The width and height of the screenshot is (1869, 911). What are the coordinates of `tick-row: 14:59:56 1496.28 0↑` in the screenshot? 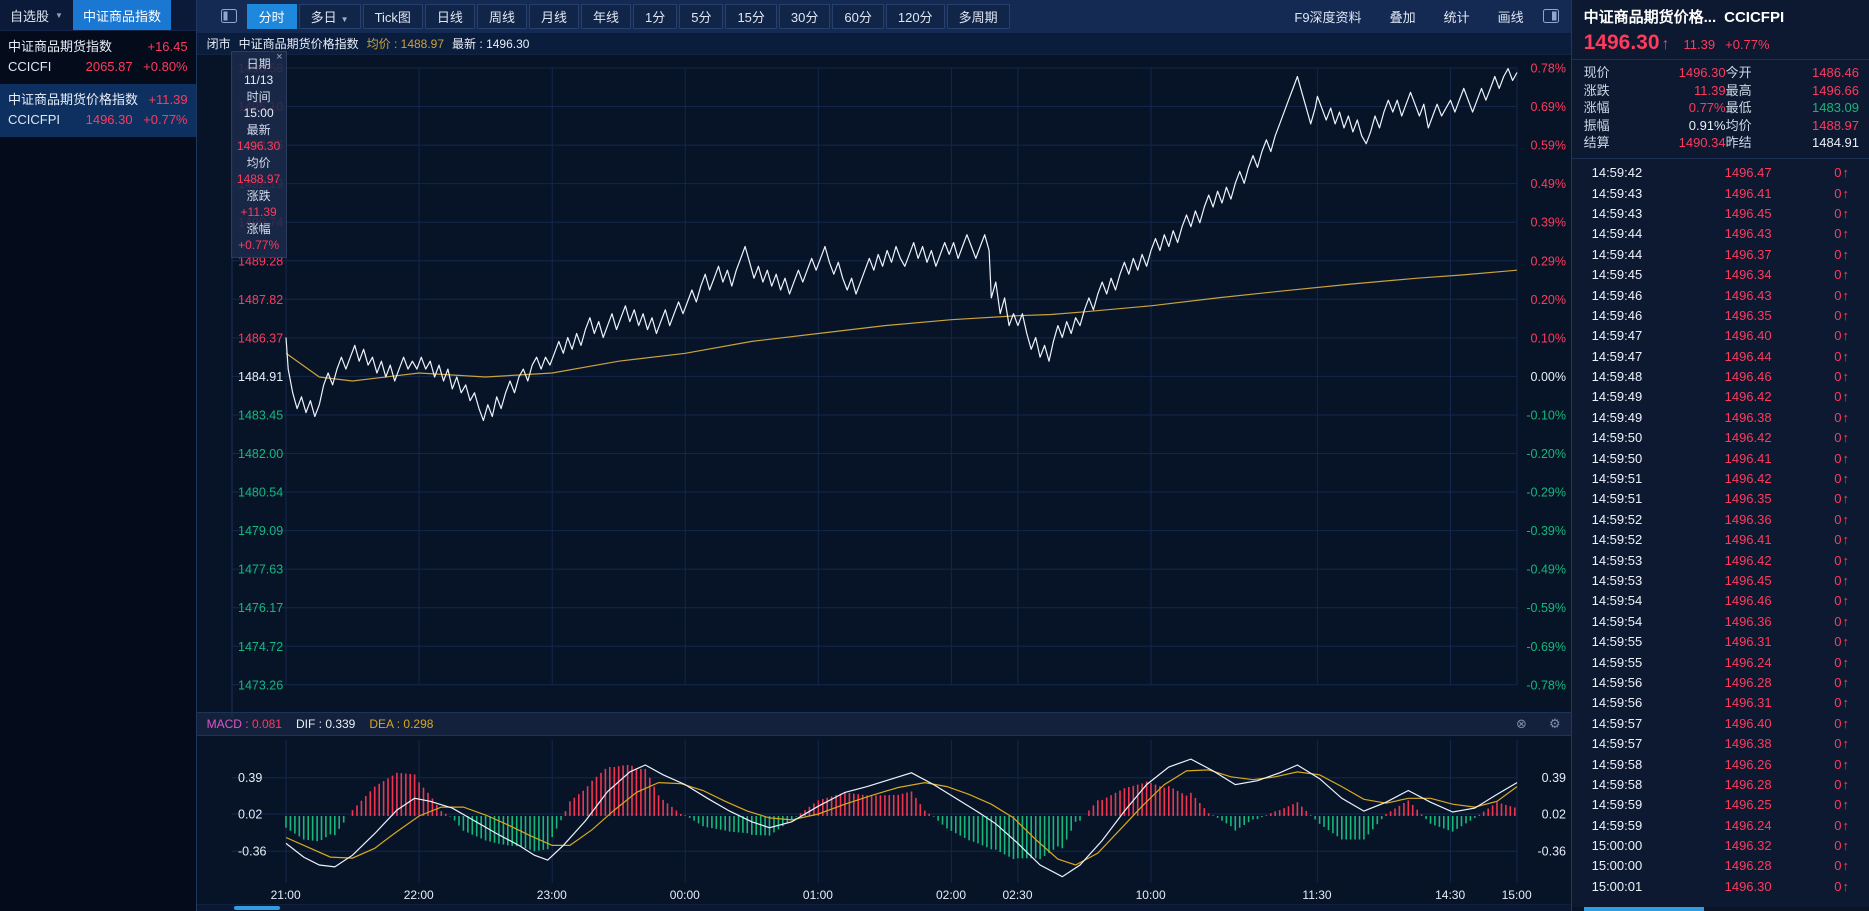 It's located at (1720, 682).